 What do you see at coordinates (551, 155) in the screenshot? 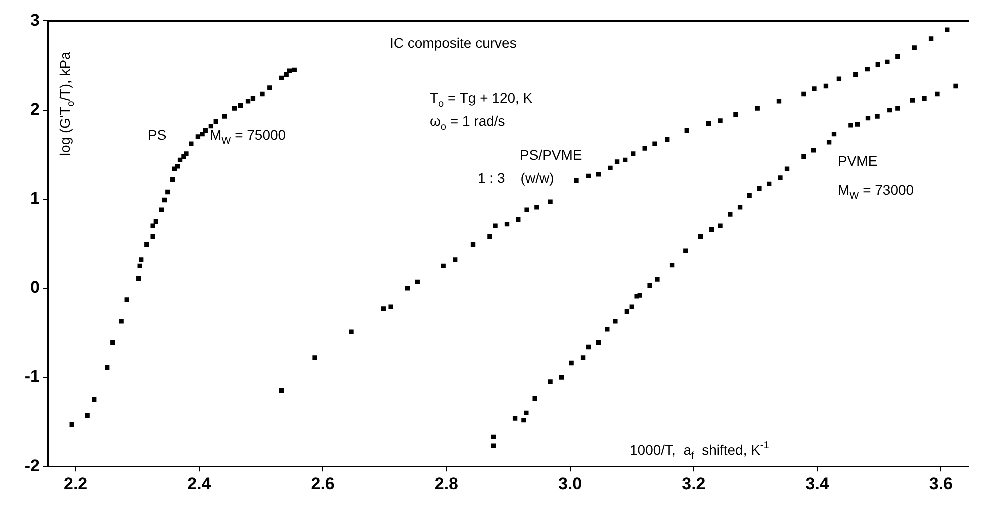
I see `series-label: PS/PVME` at bounding box center [551, 155].